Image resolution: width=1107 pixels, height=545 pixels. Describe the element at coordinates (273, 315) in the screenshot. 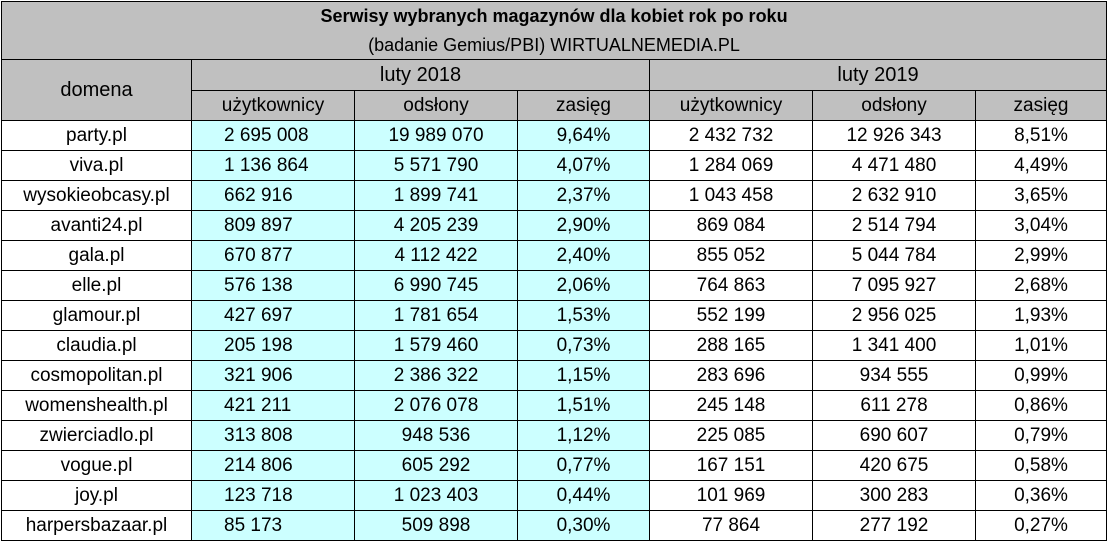

I see `cell-users-2018: 427 697` at that location.